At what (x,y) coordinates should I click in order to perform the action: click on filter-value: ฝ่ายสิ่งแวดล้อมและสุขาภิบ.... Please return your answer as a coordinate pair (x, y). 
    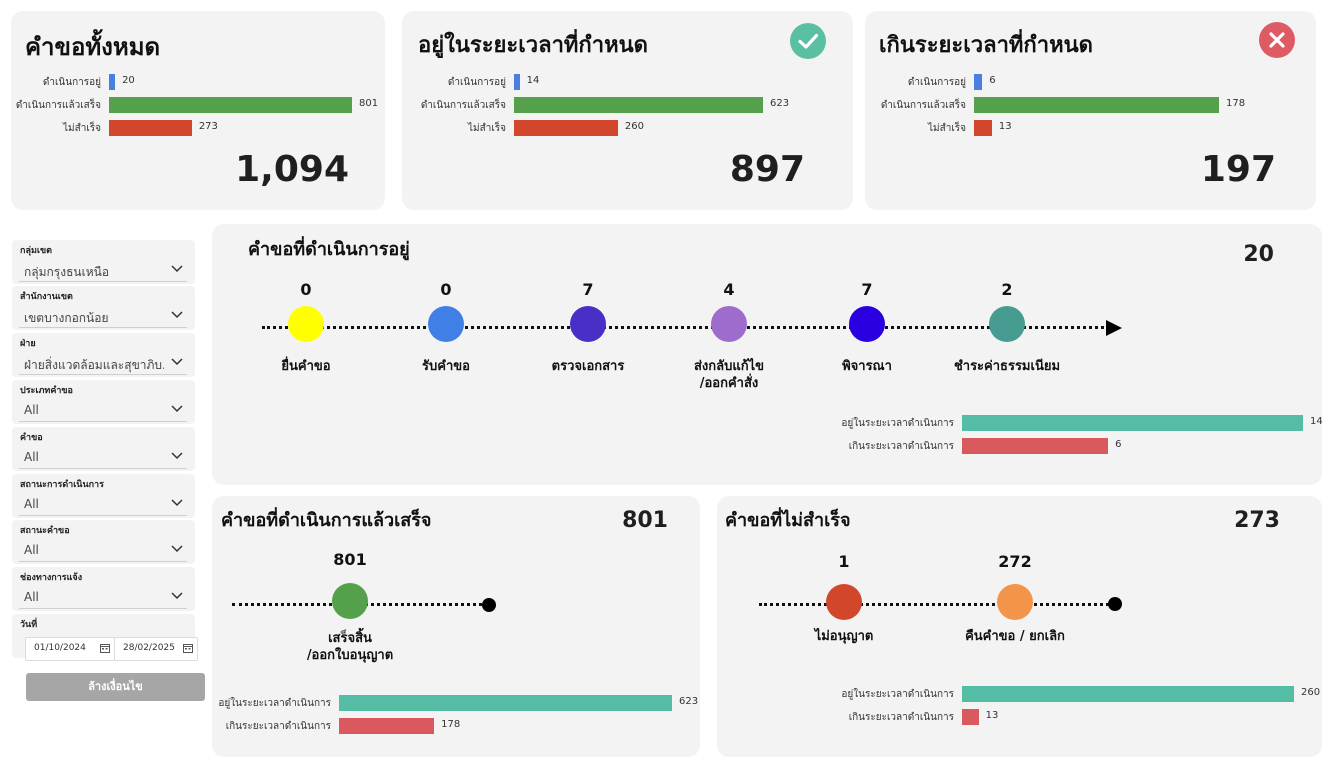
    Looking at the image, I should click on (94, 365).